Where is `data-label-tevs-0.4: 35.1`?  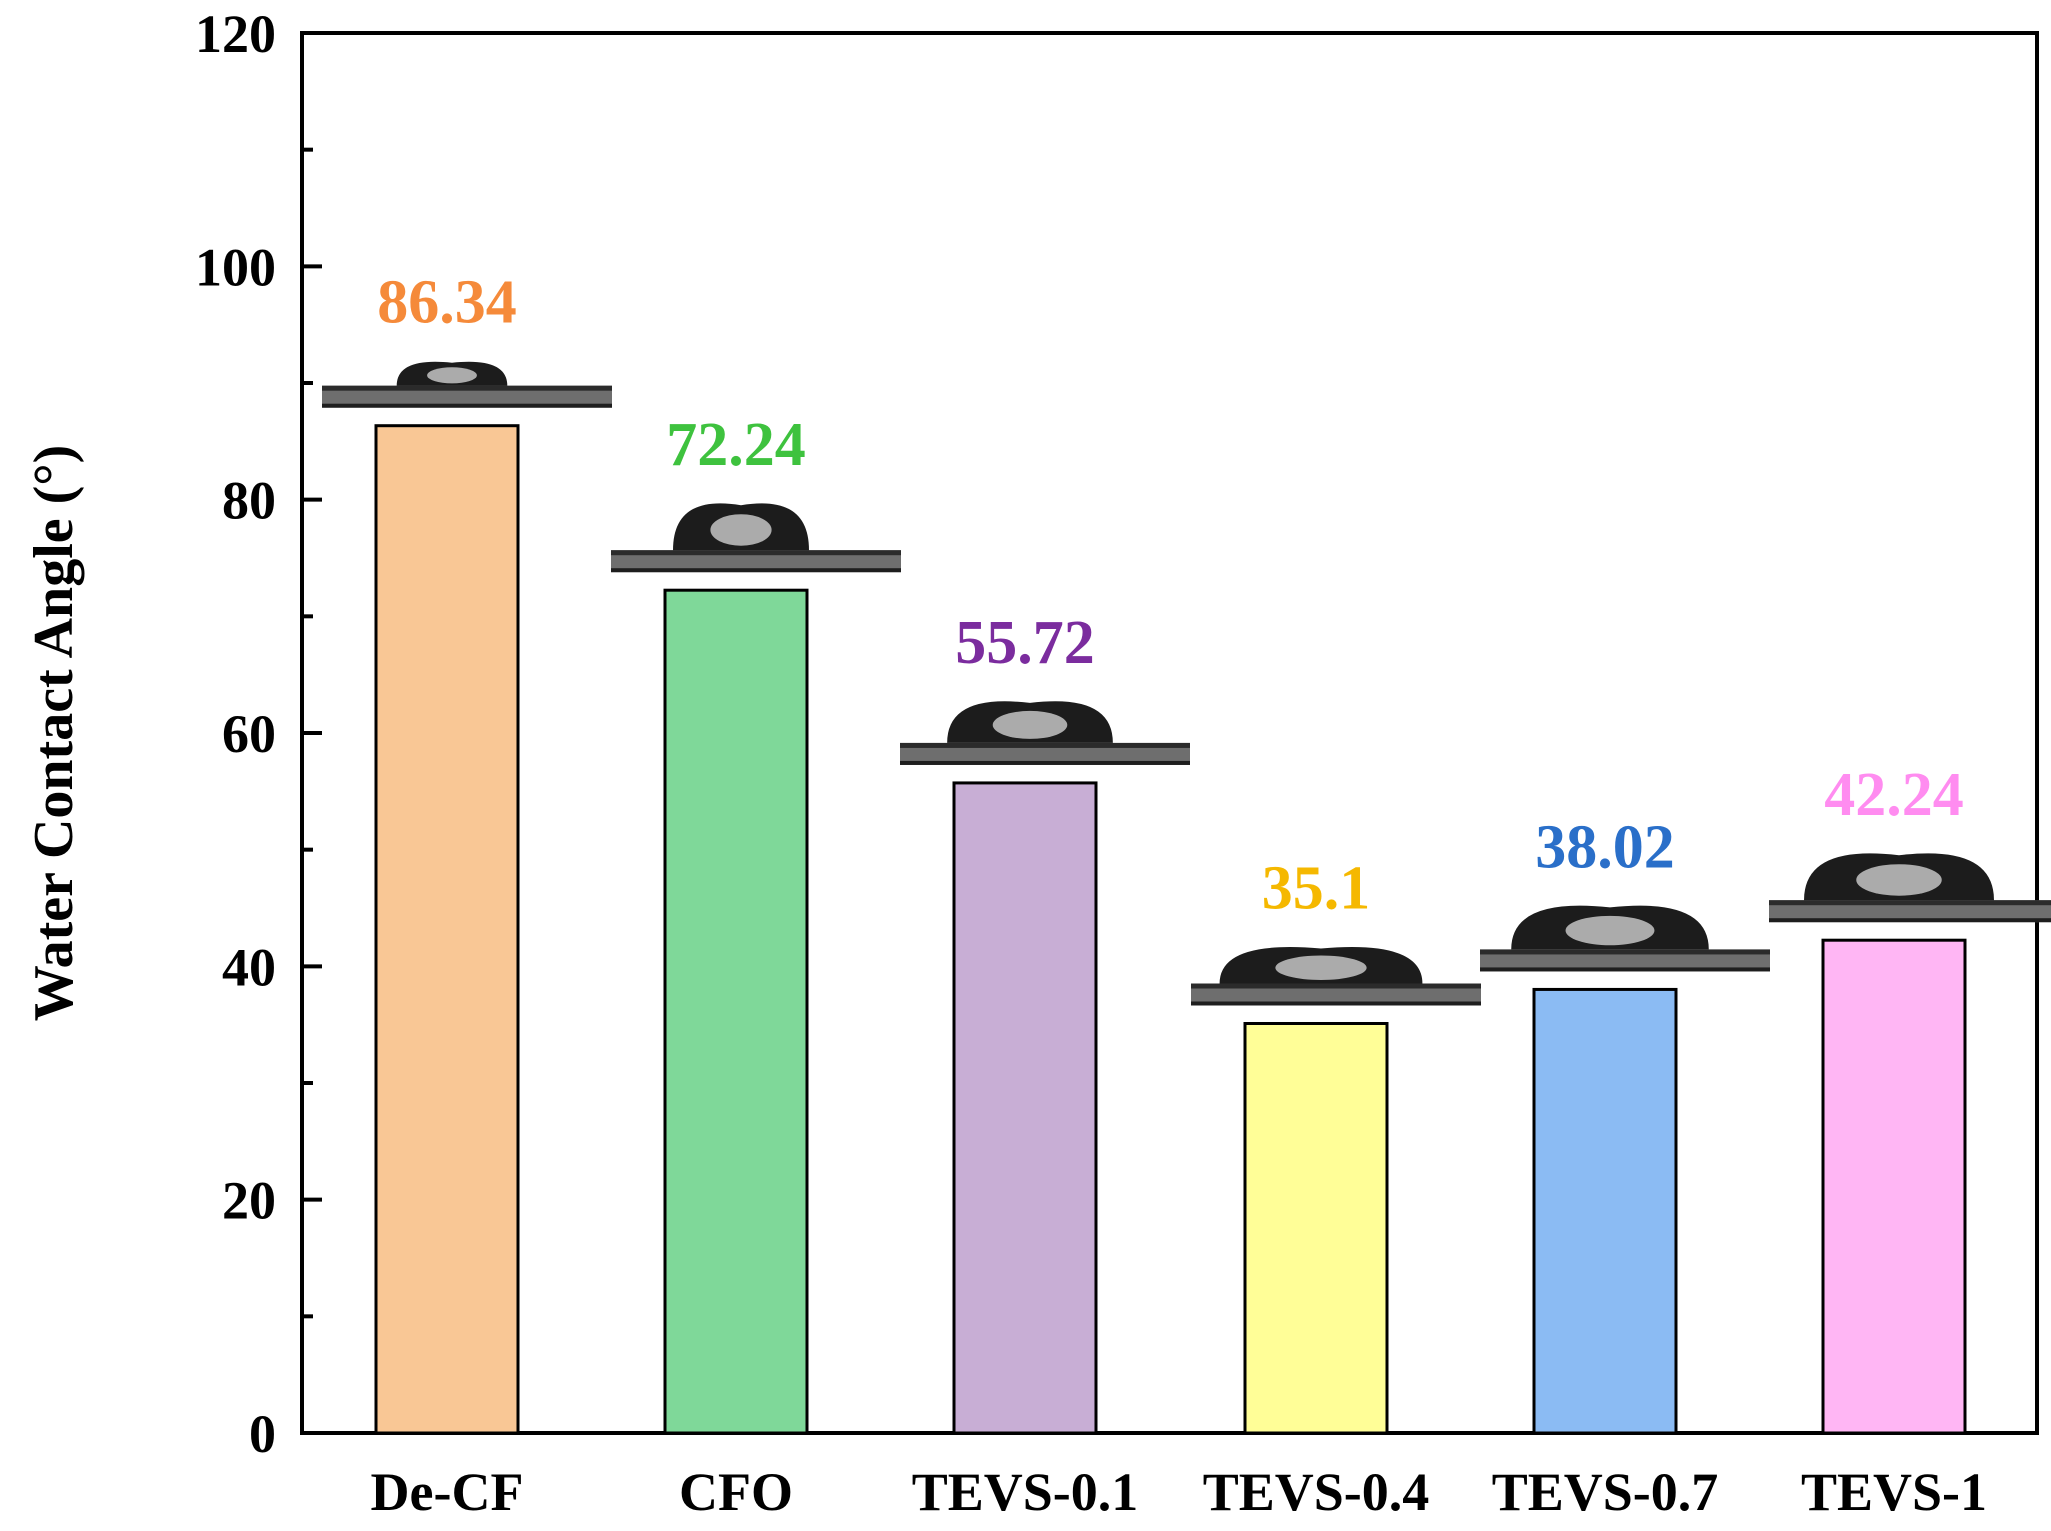
data-label-tevs-0.4: 35.1 is located at coordinates (1316, 889).